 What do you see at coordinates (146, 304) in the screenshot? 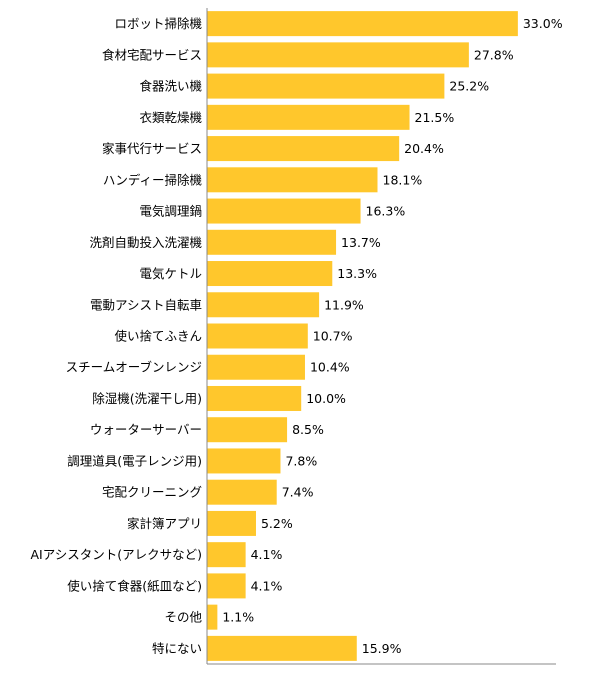
I see `category-label: 電動アシスト自転車` at bounding box center [146, 304].